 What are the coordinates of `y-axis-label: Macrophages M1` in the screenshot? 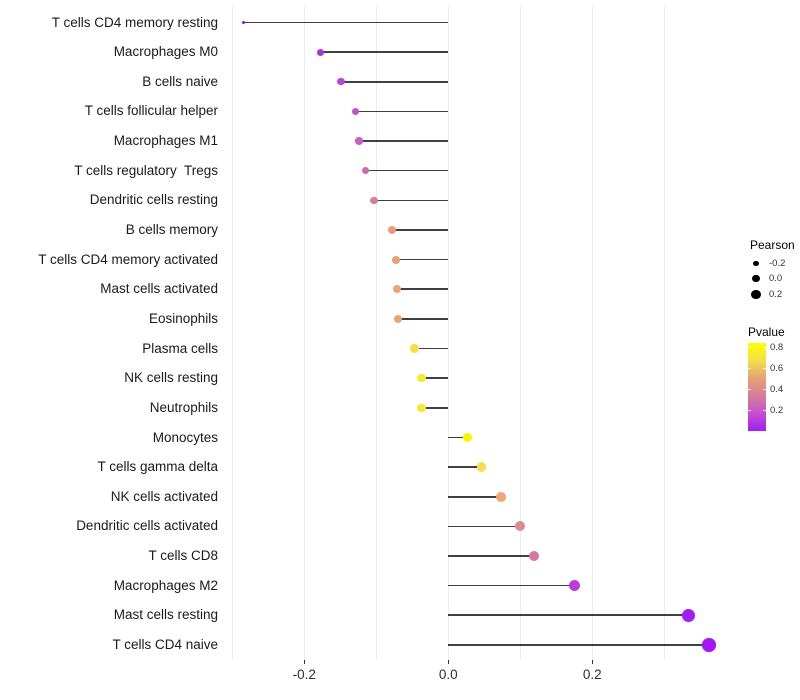 It's located at (165, 141).